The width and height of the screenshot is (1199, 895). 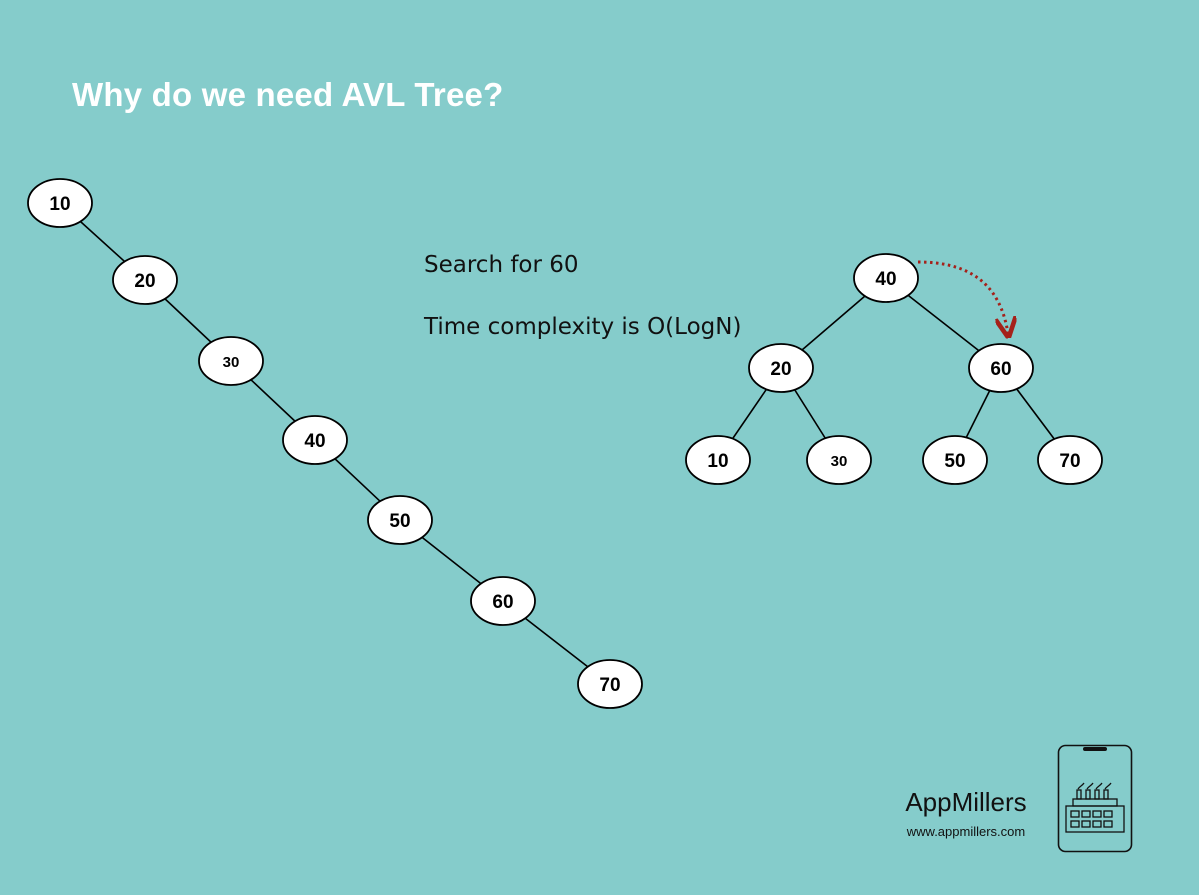 I want to click on skewed-node-60: 60, so click(x=503, y=601).